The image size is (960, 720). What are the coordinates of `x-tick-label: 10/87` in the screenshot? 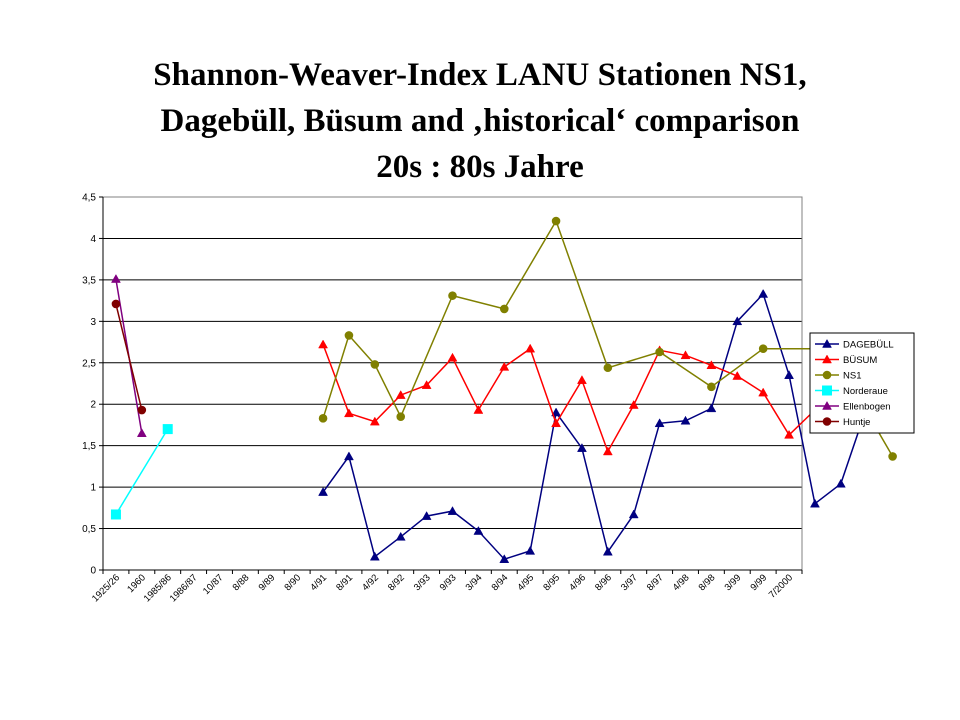 It's located at (213, 584).